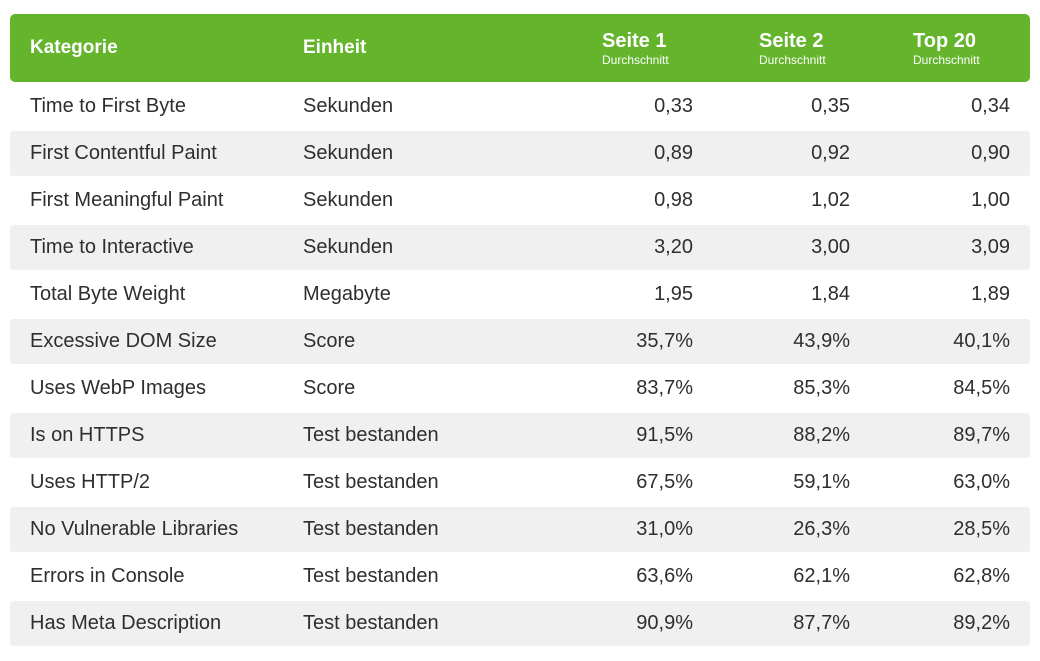 The width and height of the screenshot is (1040, 661). I want to click on cell-top20: 62,8%, so click(981, 576).